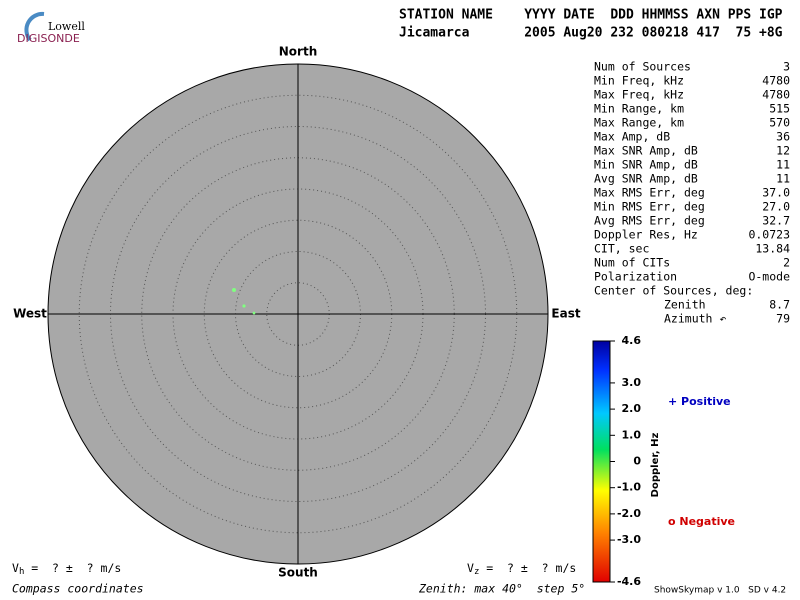 This screenshot has width=800, height=600. I want to click on stat-label: Min RMS Err, deg, so click(649, 207).